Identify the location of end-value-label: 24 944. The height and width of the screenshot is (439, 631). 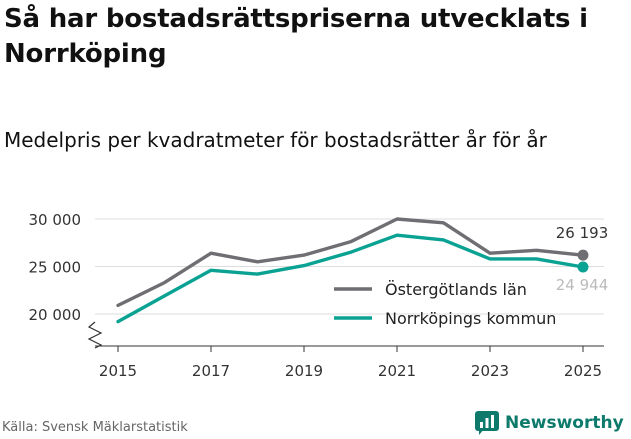
(582, 285).